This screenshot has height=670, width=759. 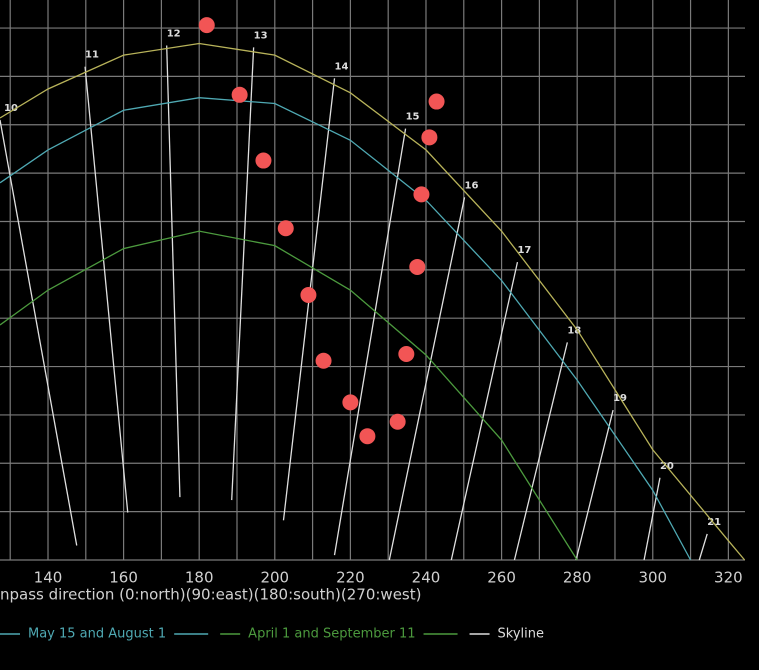 What do you see at coordinates (331, 634) in the screenshot?
I see `legend-label: April 1 and September 11` at bounding box center [331, 634].